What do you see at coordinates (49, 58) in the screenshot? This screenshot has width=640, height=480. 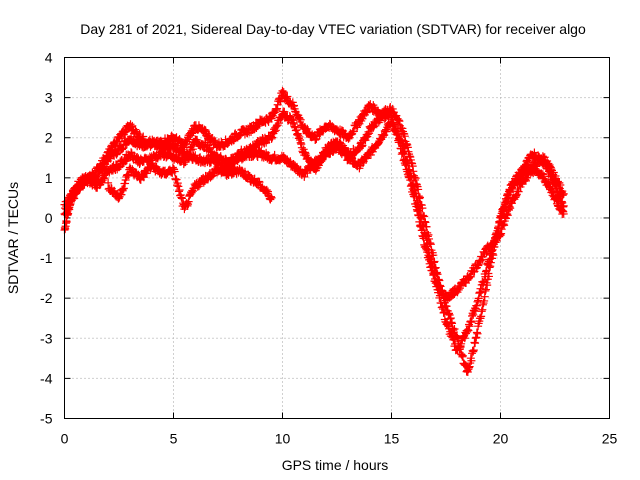 I see `y-tick-label: 4` at bounding box center [49, 58].